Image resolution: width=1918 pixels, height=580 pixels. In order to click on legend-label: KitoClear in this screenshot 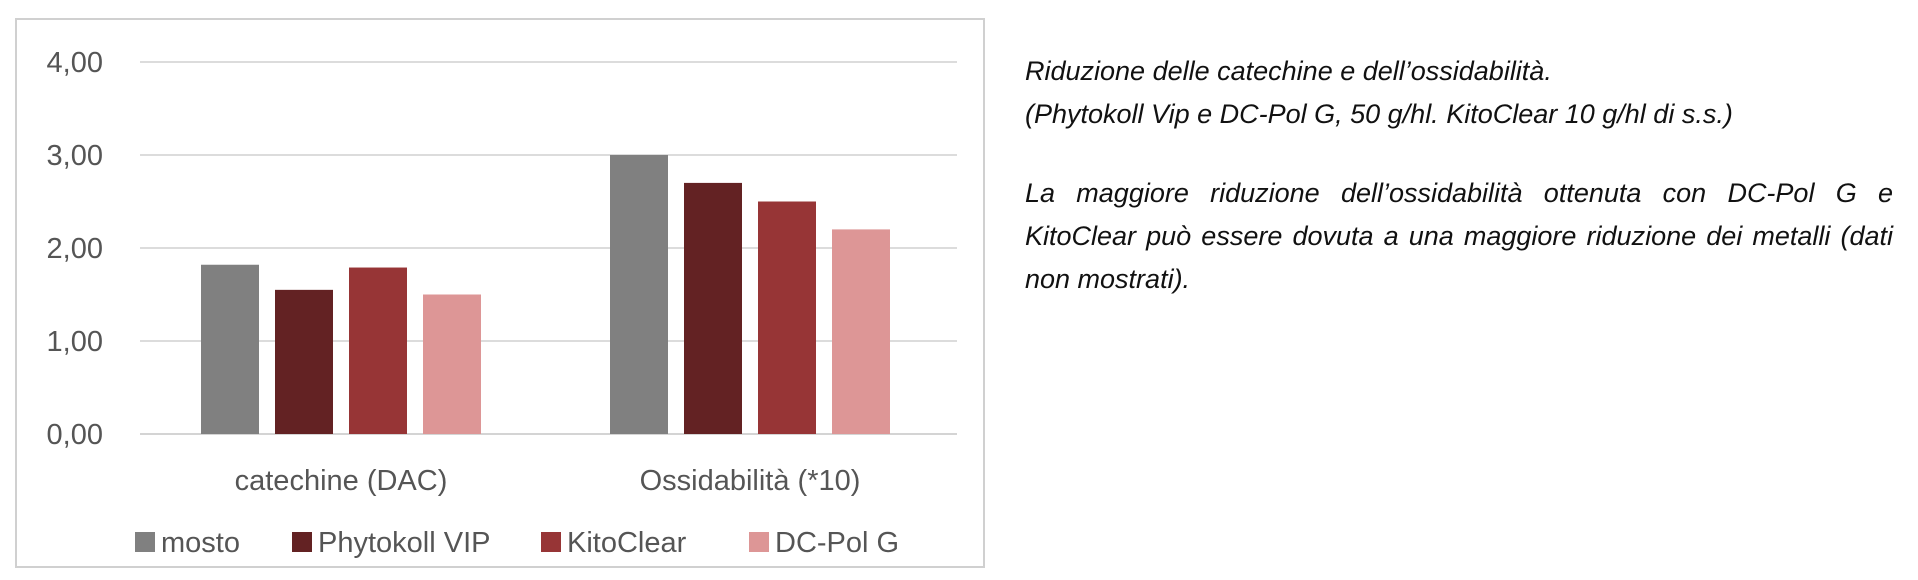, I will do `click(627, 543)`.